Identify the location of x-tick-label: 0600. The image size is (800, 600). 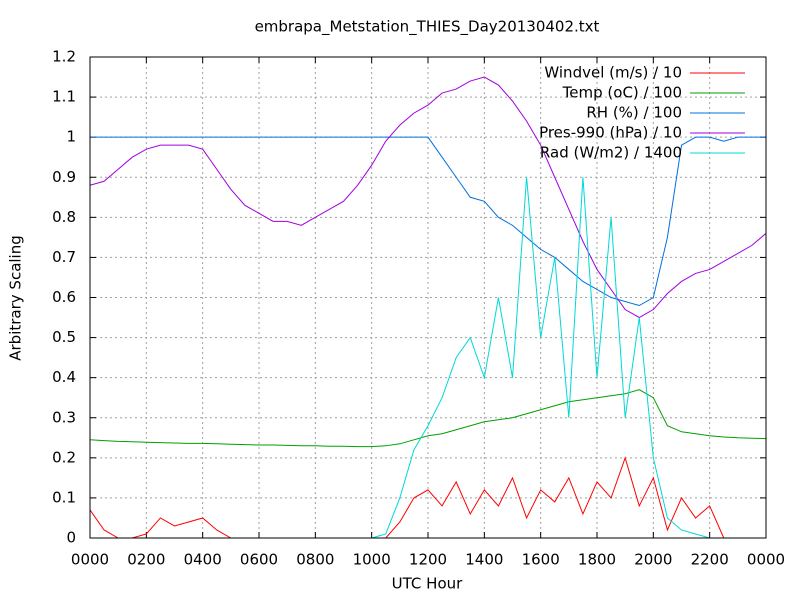
(259, 560).